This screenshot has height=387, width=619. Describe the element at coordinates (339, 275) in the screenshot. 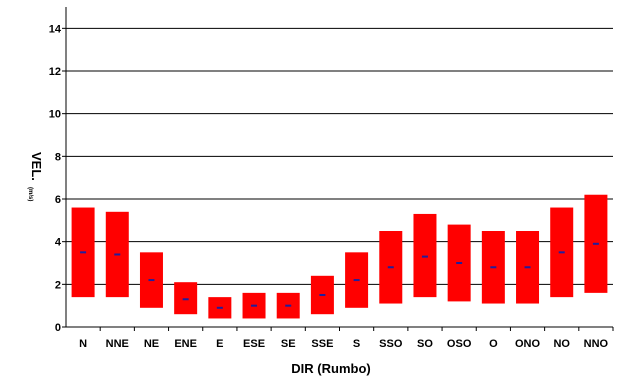

I see `mean-markers` at that location.